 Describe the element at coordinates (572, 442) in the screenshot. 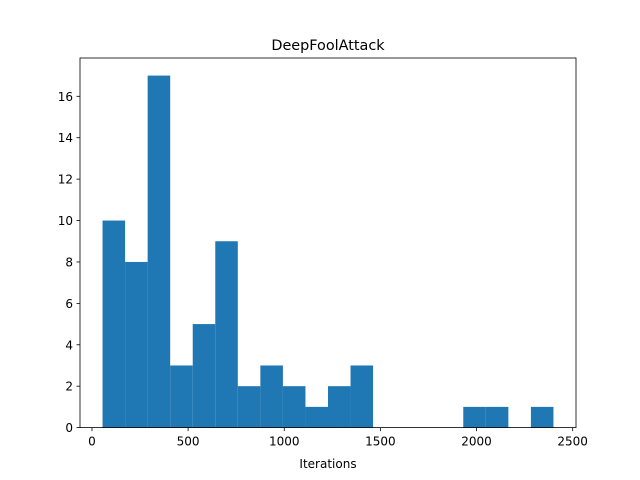

I see `x-tick-label: 2500` at that location.